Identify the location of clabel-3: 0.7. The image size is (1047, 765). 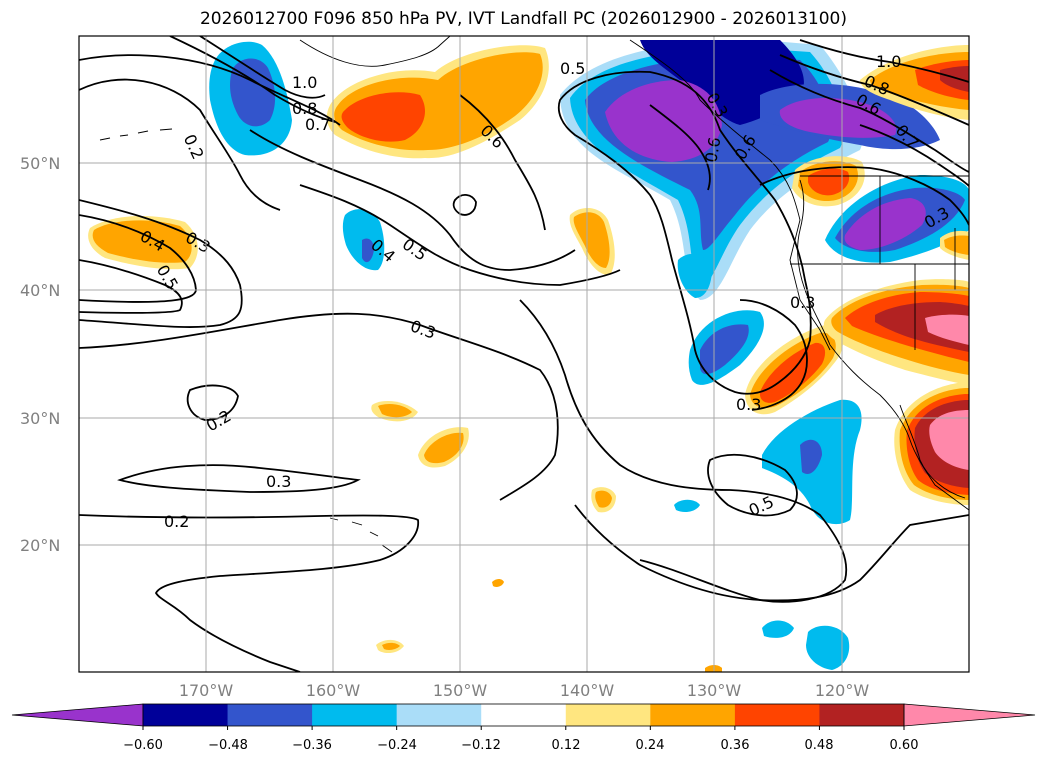
(317, 124).